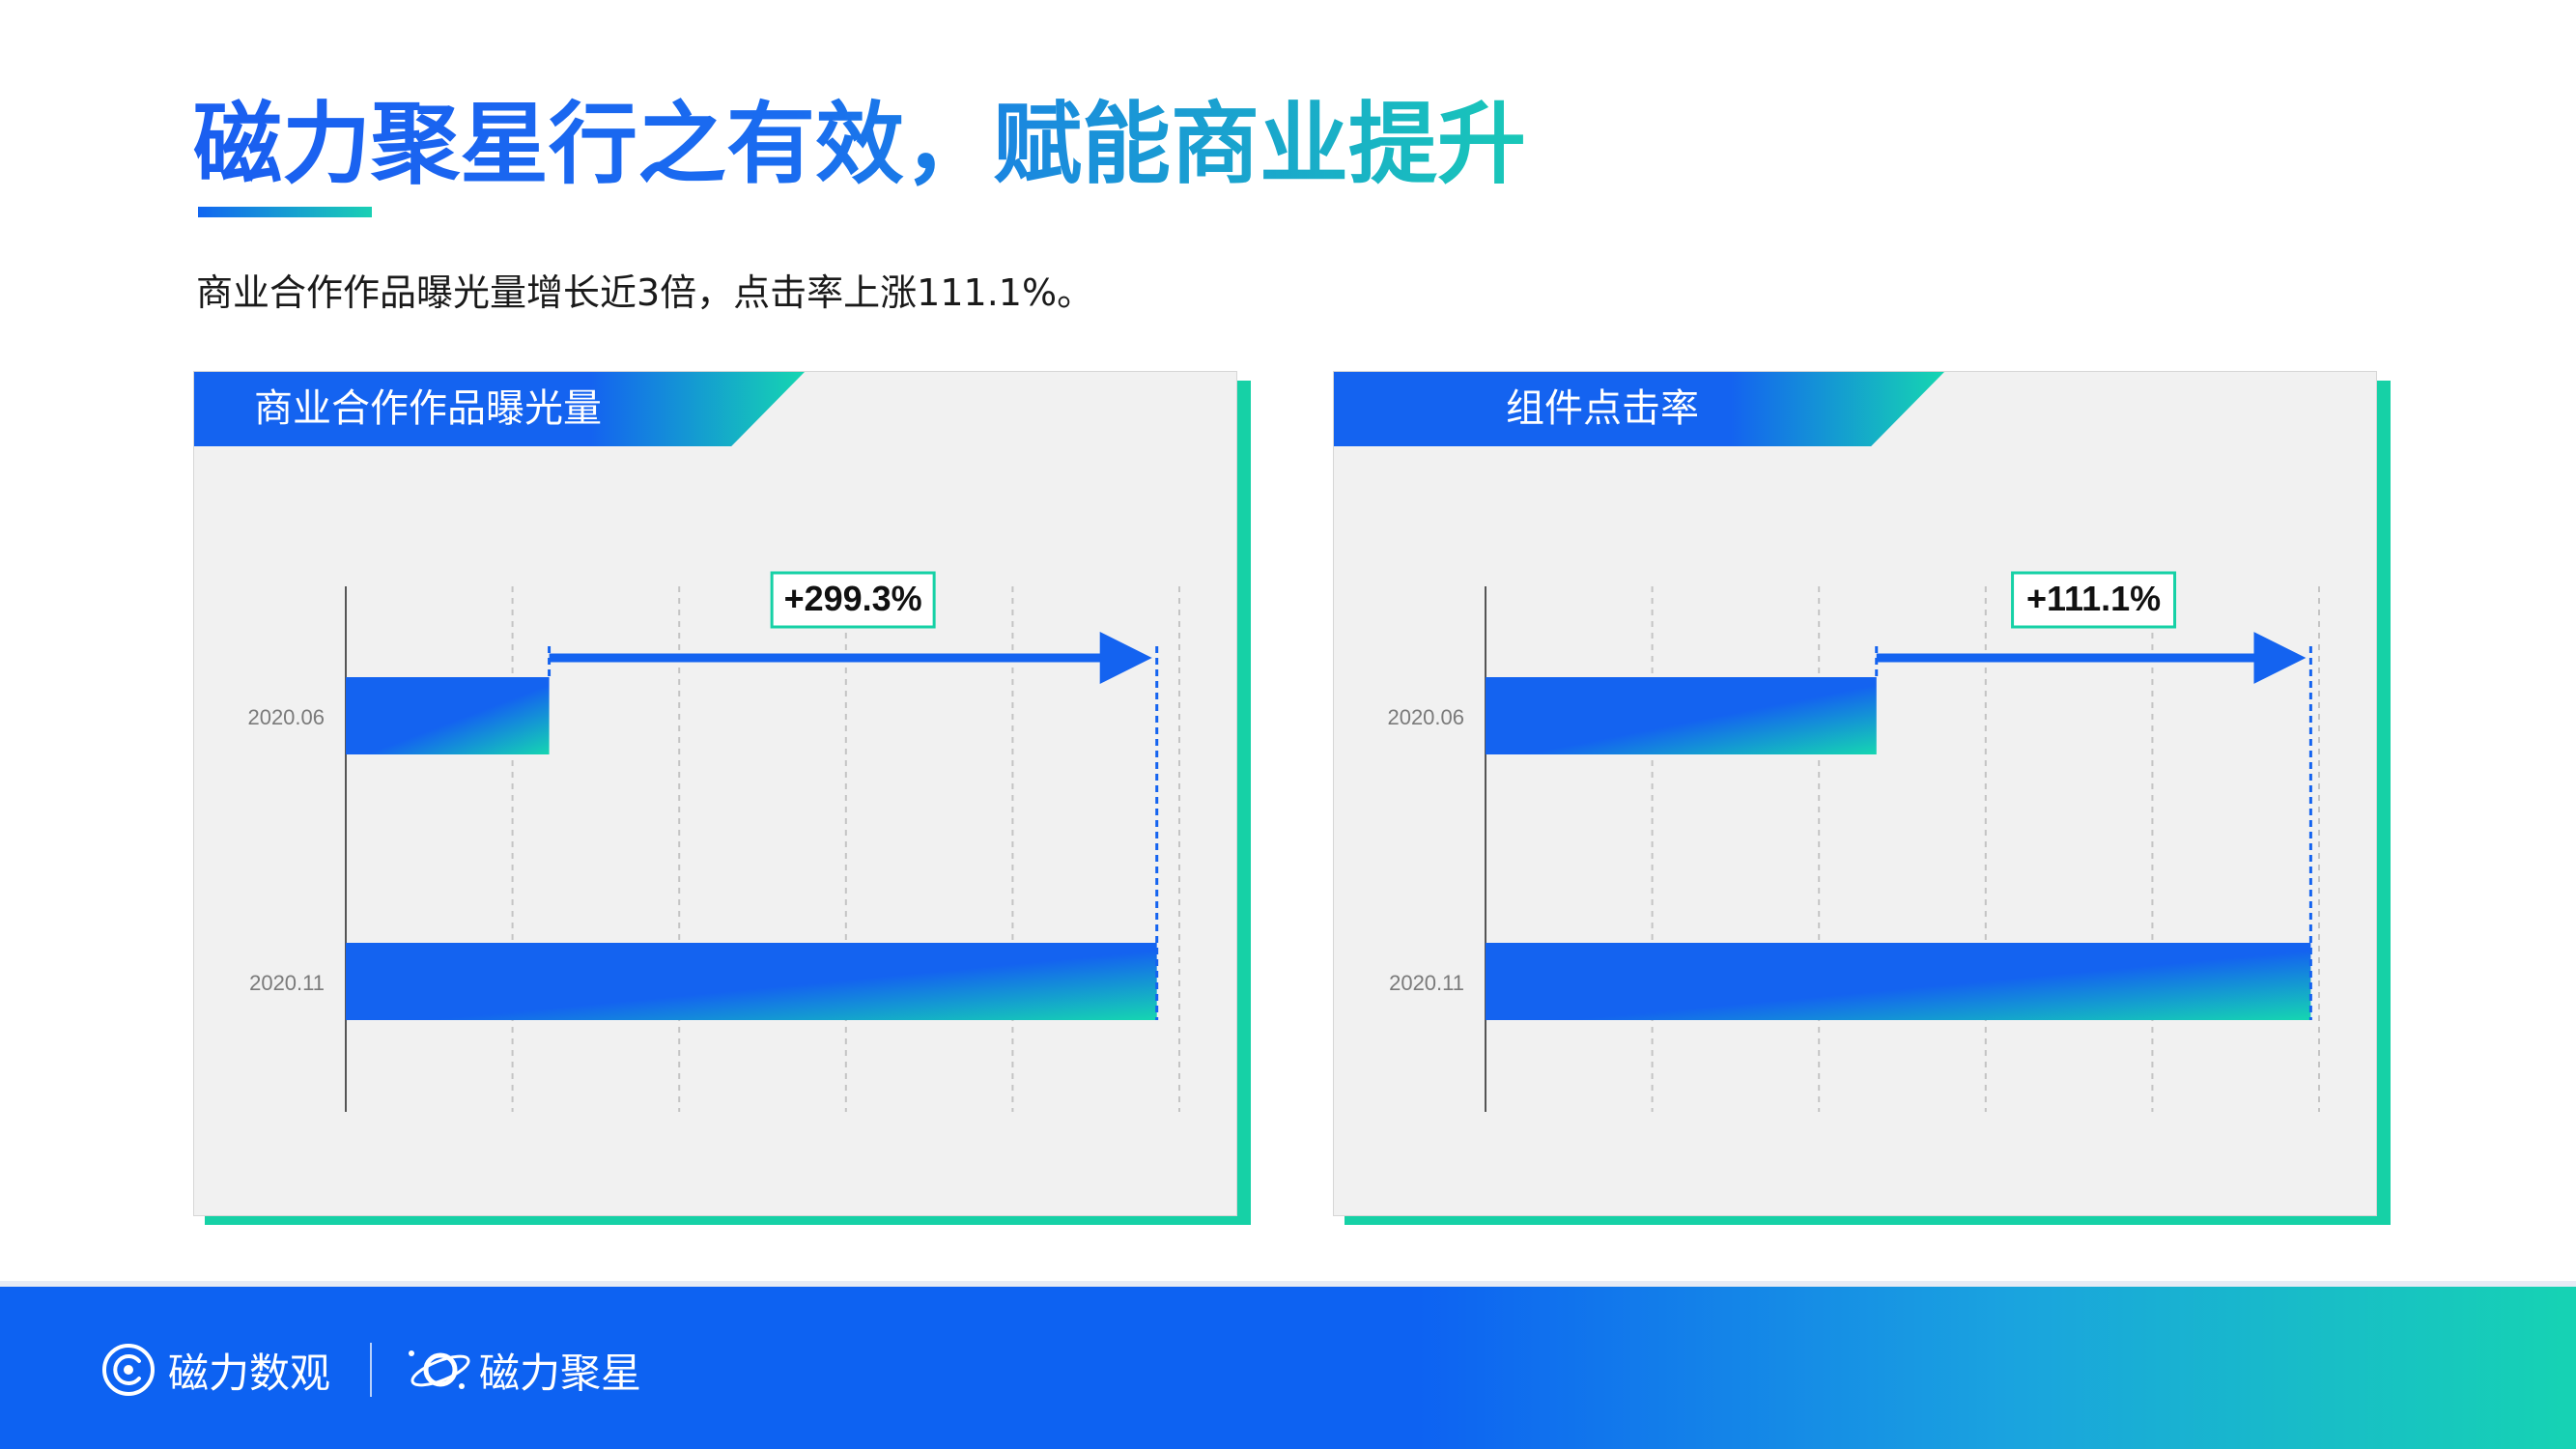 This screenshot has height=1449, width=2576. What do you see at coordinates (713, 841) in the screenshot?
I see `exposure-bar-chart: 2020.06 2020.11 +299.3%` at bounding box center [713, 841].